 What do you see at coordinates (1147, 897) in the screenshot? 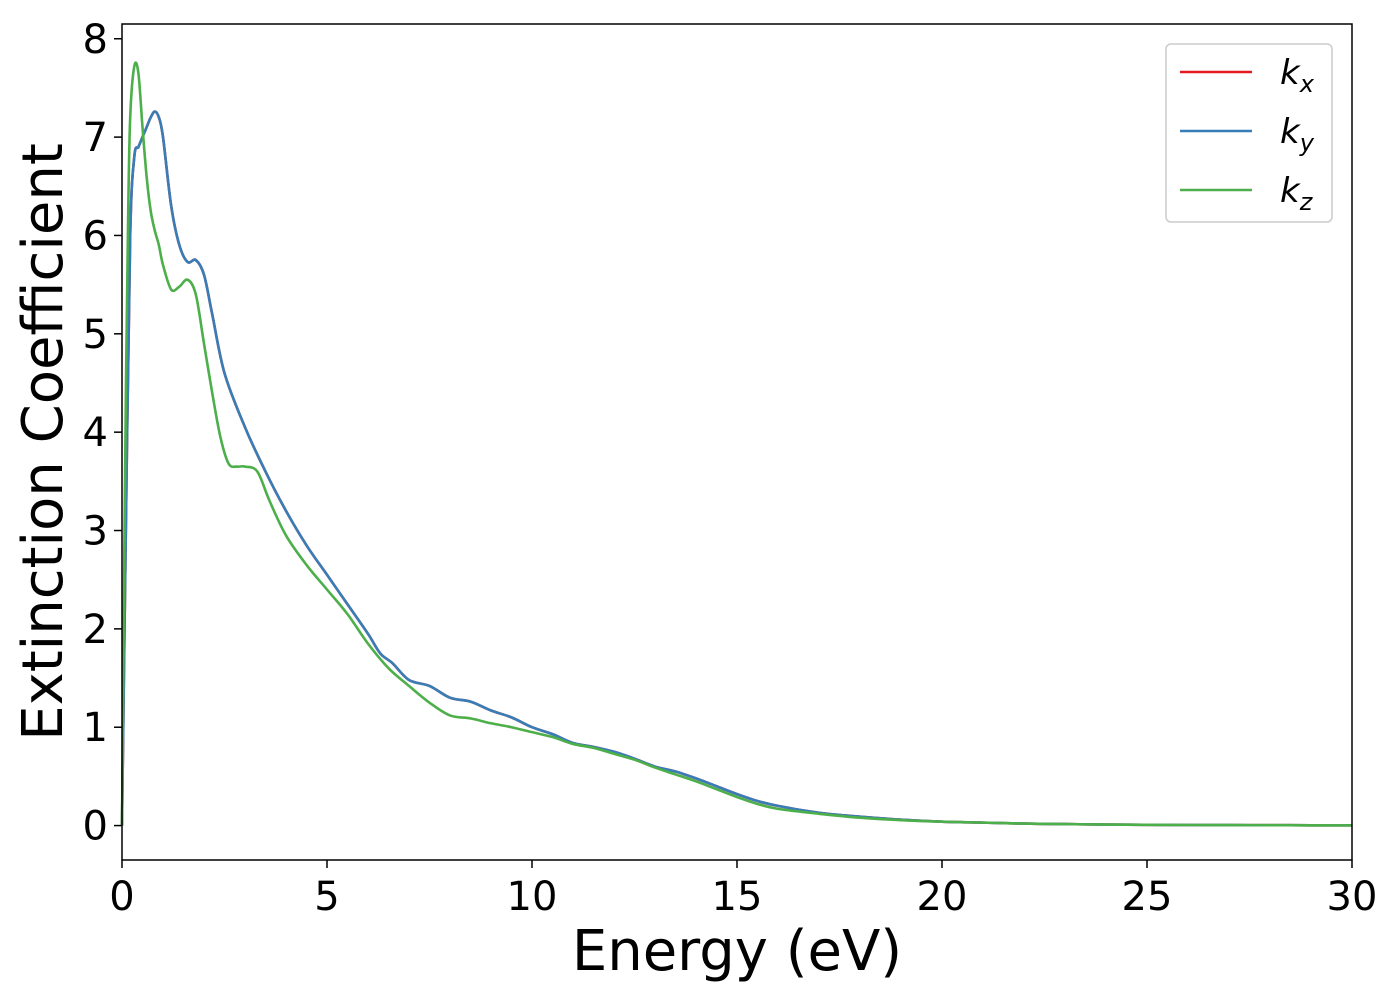
I see `x-tick-label: 25` at bounding box center [1147, 897].